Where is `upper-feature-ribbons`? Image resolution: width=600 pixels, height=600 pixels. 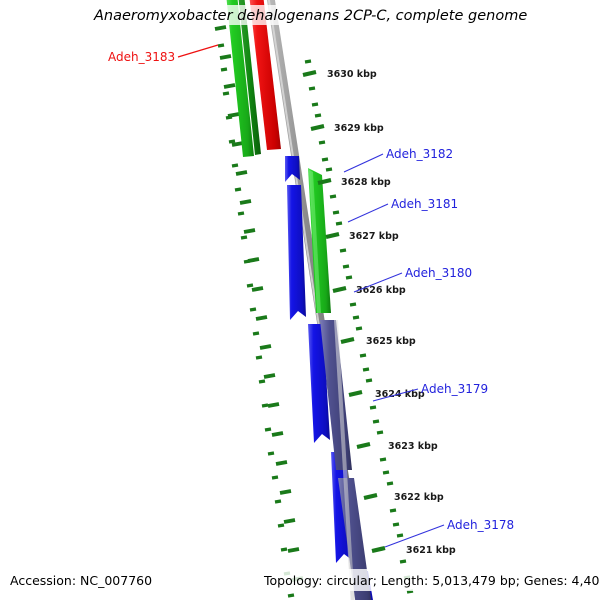
upper-feature-ribbons is located at coordinates (253, 78).